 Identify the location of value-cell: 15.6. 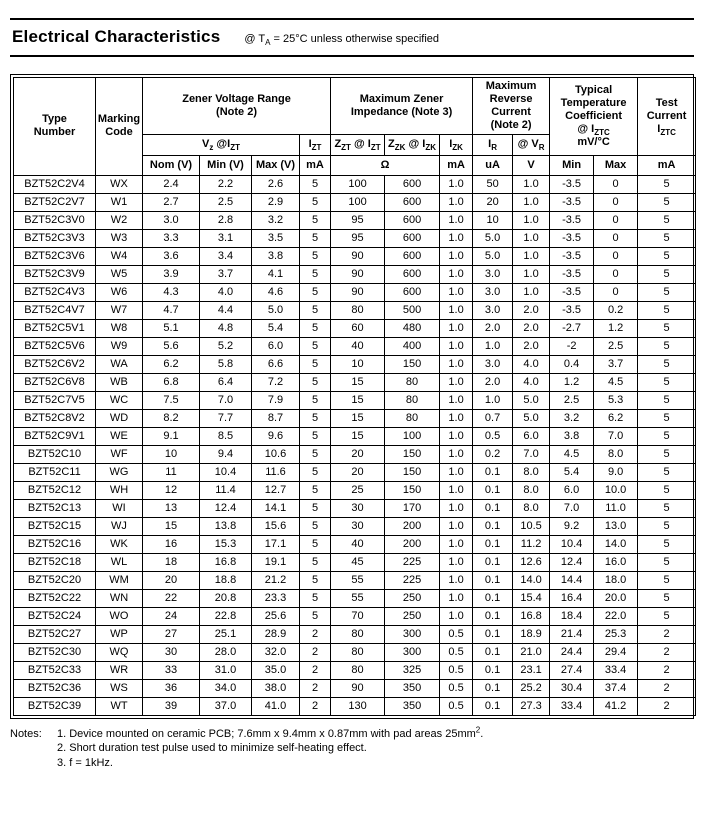
(275, 526).